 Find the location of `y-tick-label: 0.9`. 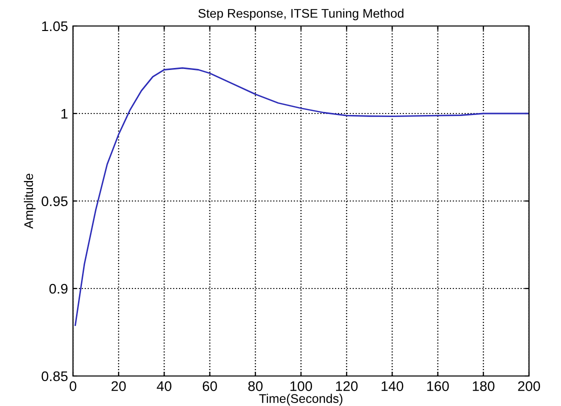

y-tick-label: 0.9 is located at coordinates (58, 289).